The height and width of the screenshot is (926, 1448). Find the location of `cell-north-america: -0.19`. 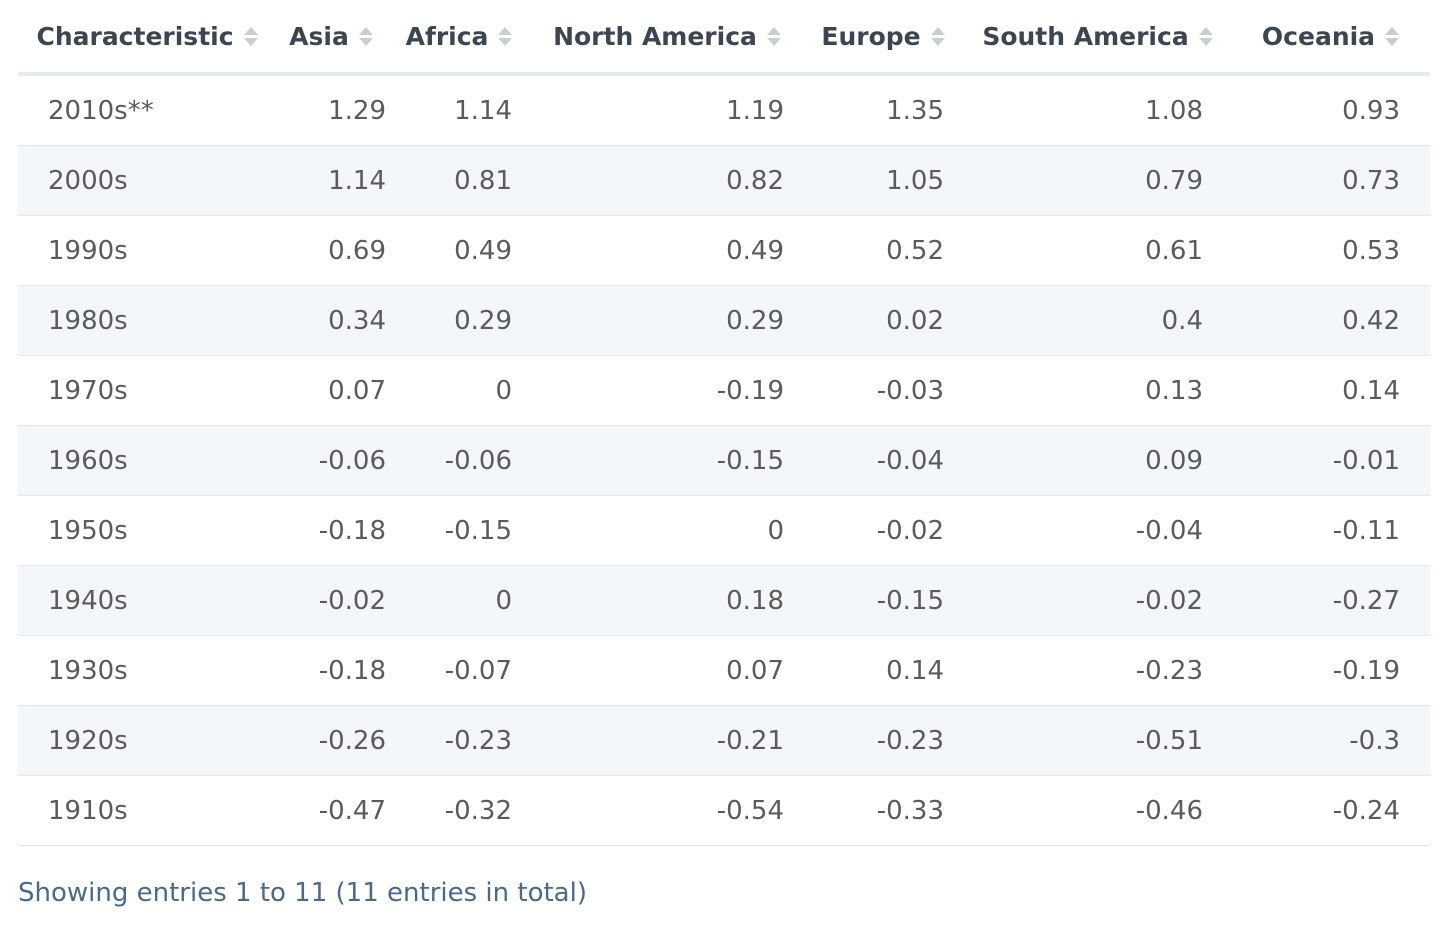

cell-north-america: -0.19 is located at coordinates (667, 390).